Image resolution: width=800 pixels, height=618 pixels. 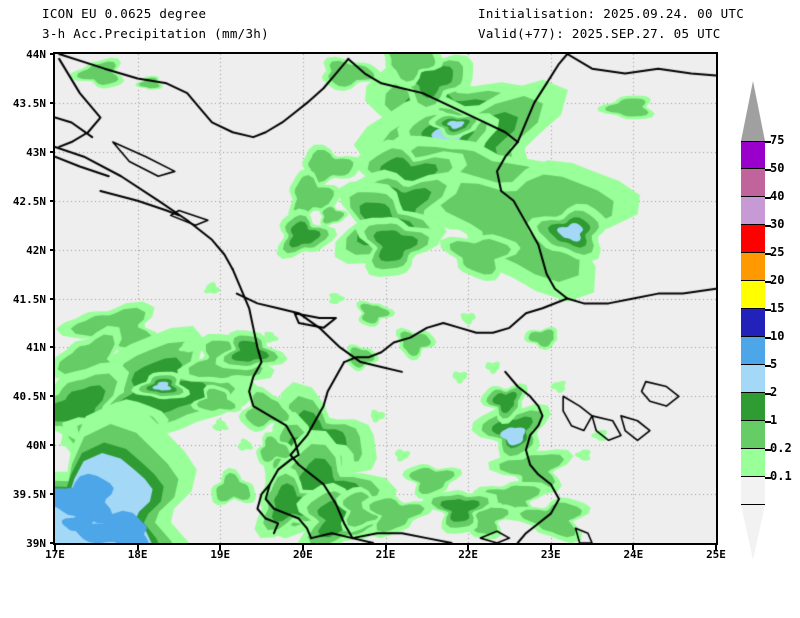 What do you see at coordinates (36, 250) in the screenshot?
I see `latitude-tick-label: 42N` at bounding box center [36, 250].